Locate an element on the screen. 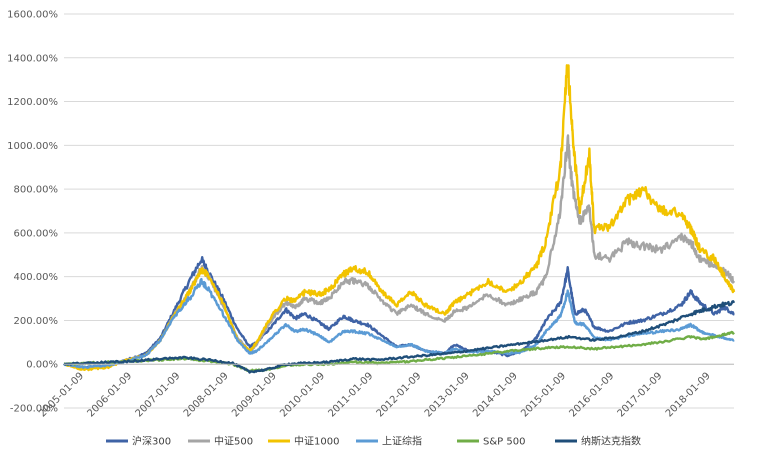 The image size is (760, 461). legend-label: 中证1000 is located at coordinates (316, 441).